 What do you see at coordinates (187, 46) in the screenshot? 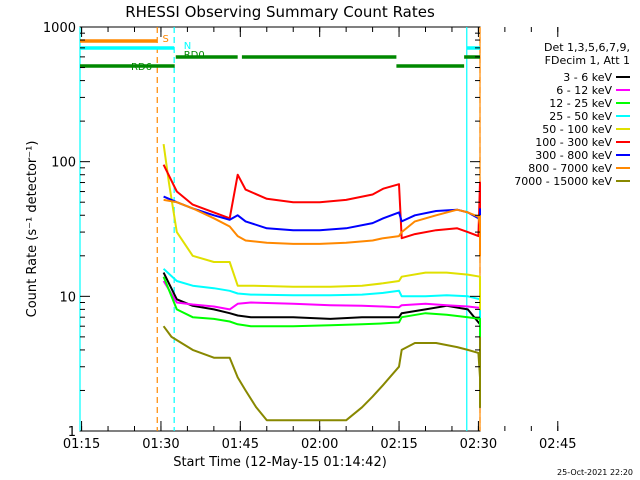
I see `state-bar-label: N` at bounding box center [187, 46].